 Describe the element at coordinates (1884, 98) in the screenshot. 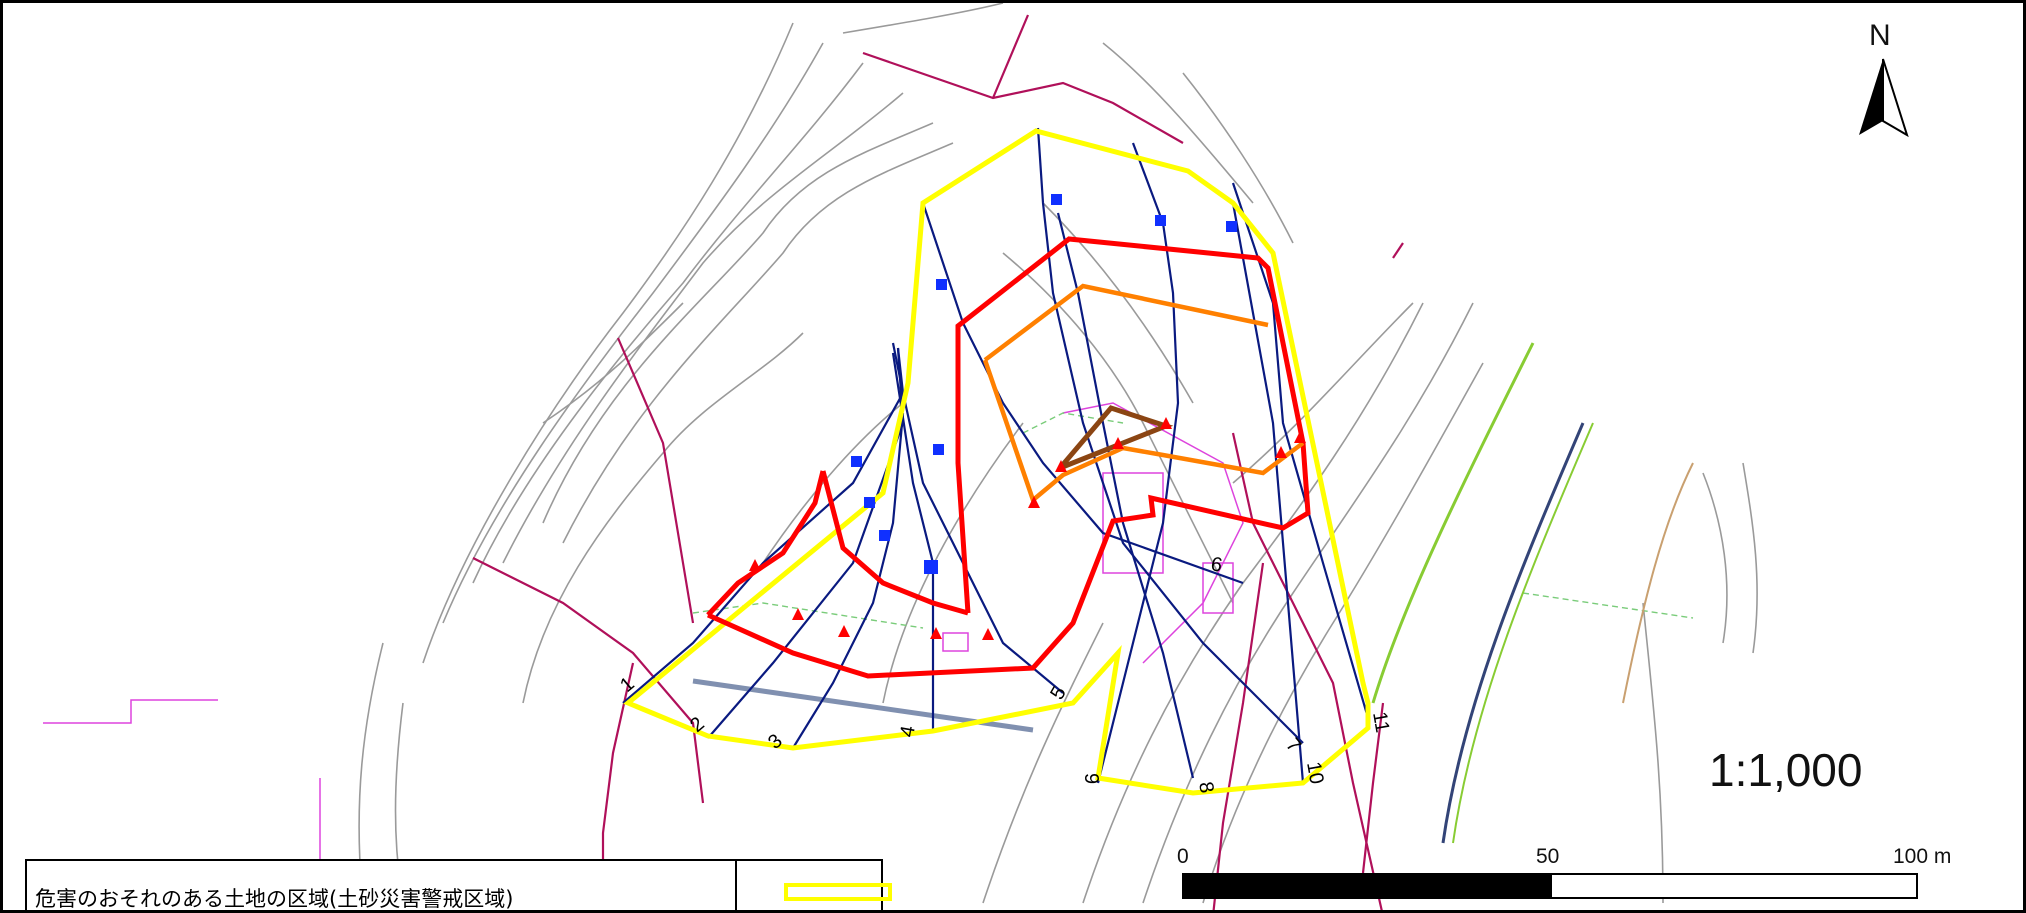

I see `north-arrow-icon` at that location.